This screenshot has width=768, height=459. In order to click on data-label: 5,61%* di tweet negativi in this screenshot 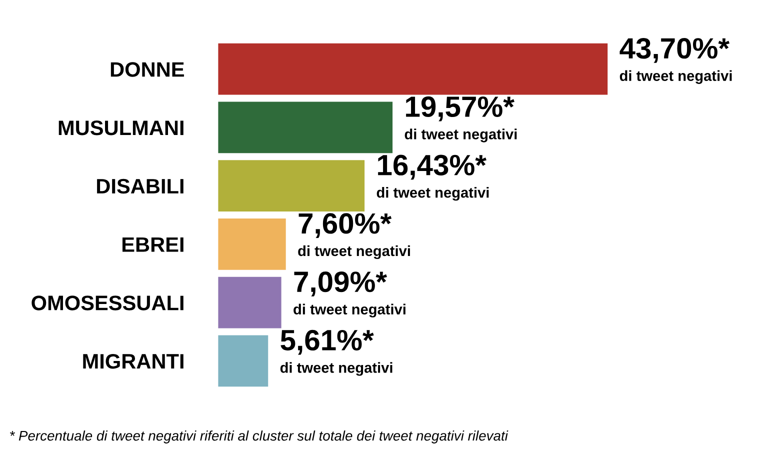, I will do `click(336, 353)`.